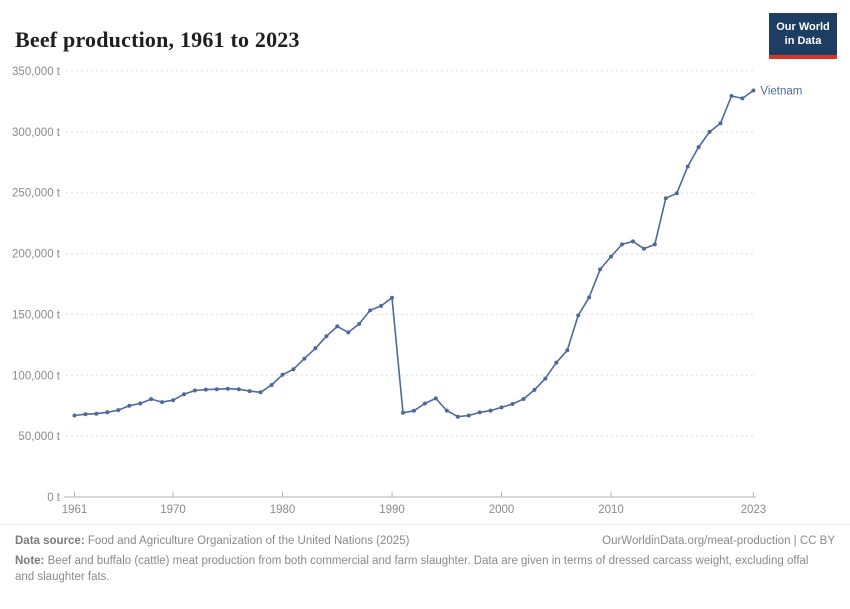 This screenshot has width=850, height=609. Describe the element at coordinates (157, 39) in the screenshot. I see `page-title: Beef production, 1961 to 2023` at that location.